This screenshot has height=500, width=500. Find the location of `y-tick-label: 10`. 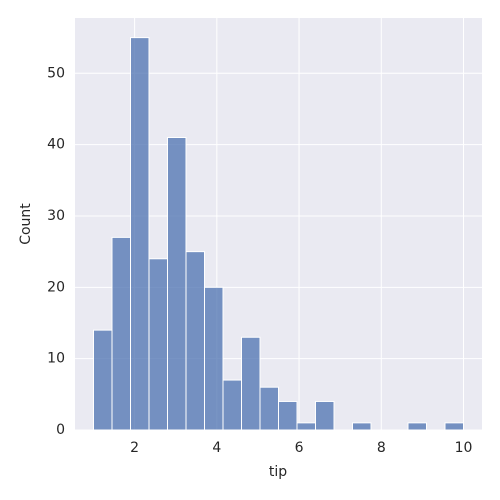

y-tick-label: 10 is located at coordinates (56, 359).